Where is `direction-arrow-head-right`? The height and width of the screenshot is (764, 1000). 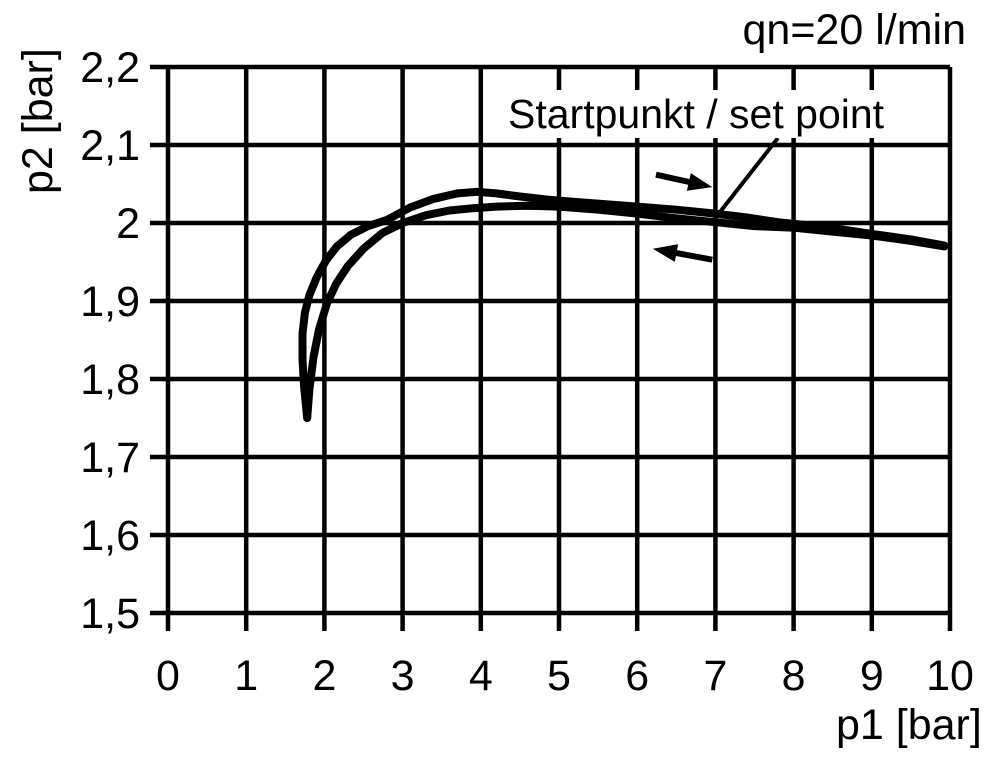
direction-arrow-head-right is located at coordinates (699, 182).